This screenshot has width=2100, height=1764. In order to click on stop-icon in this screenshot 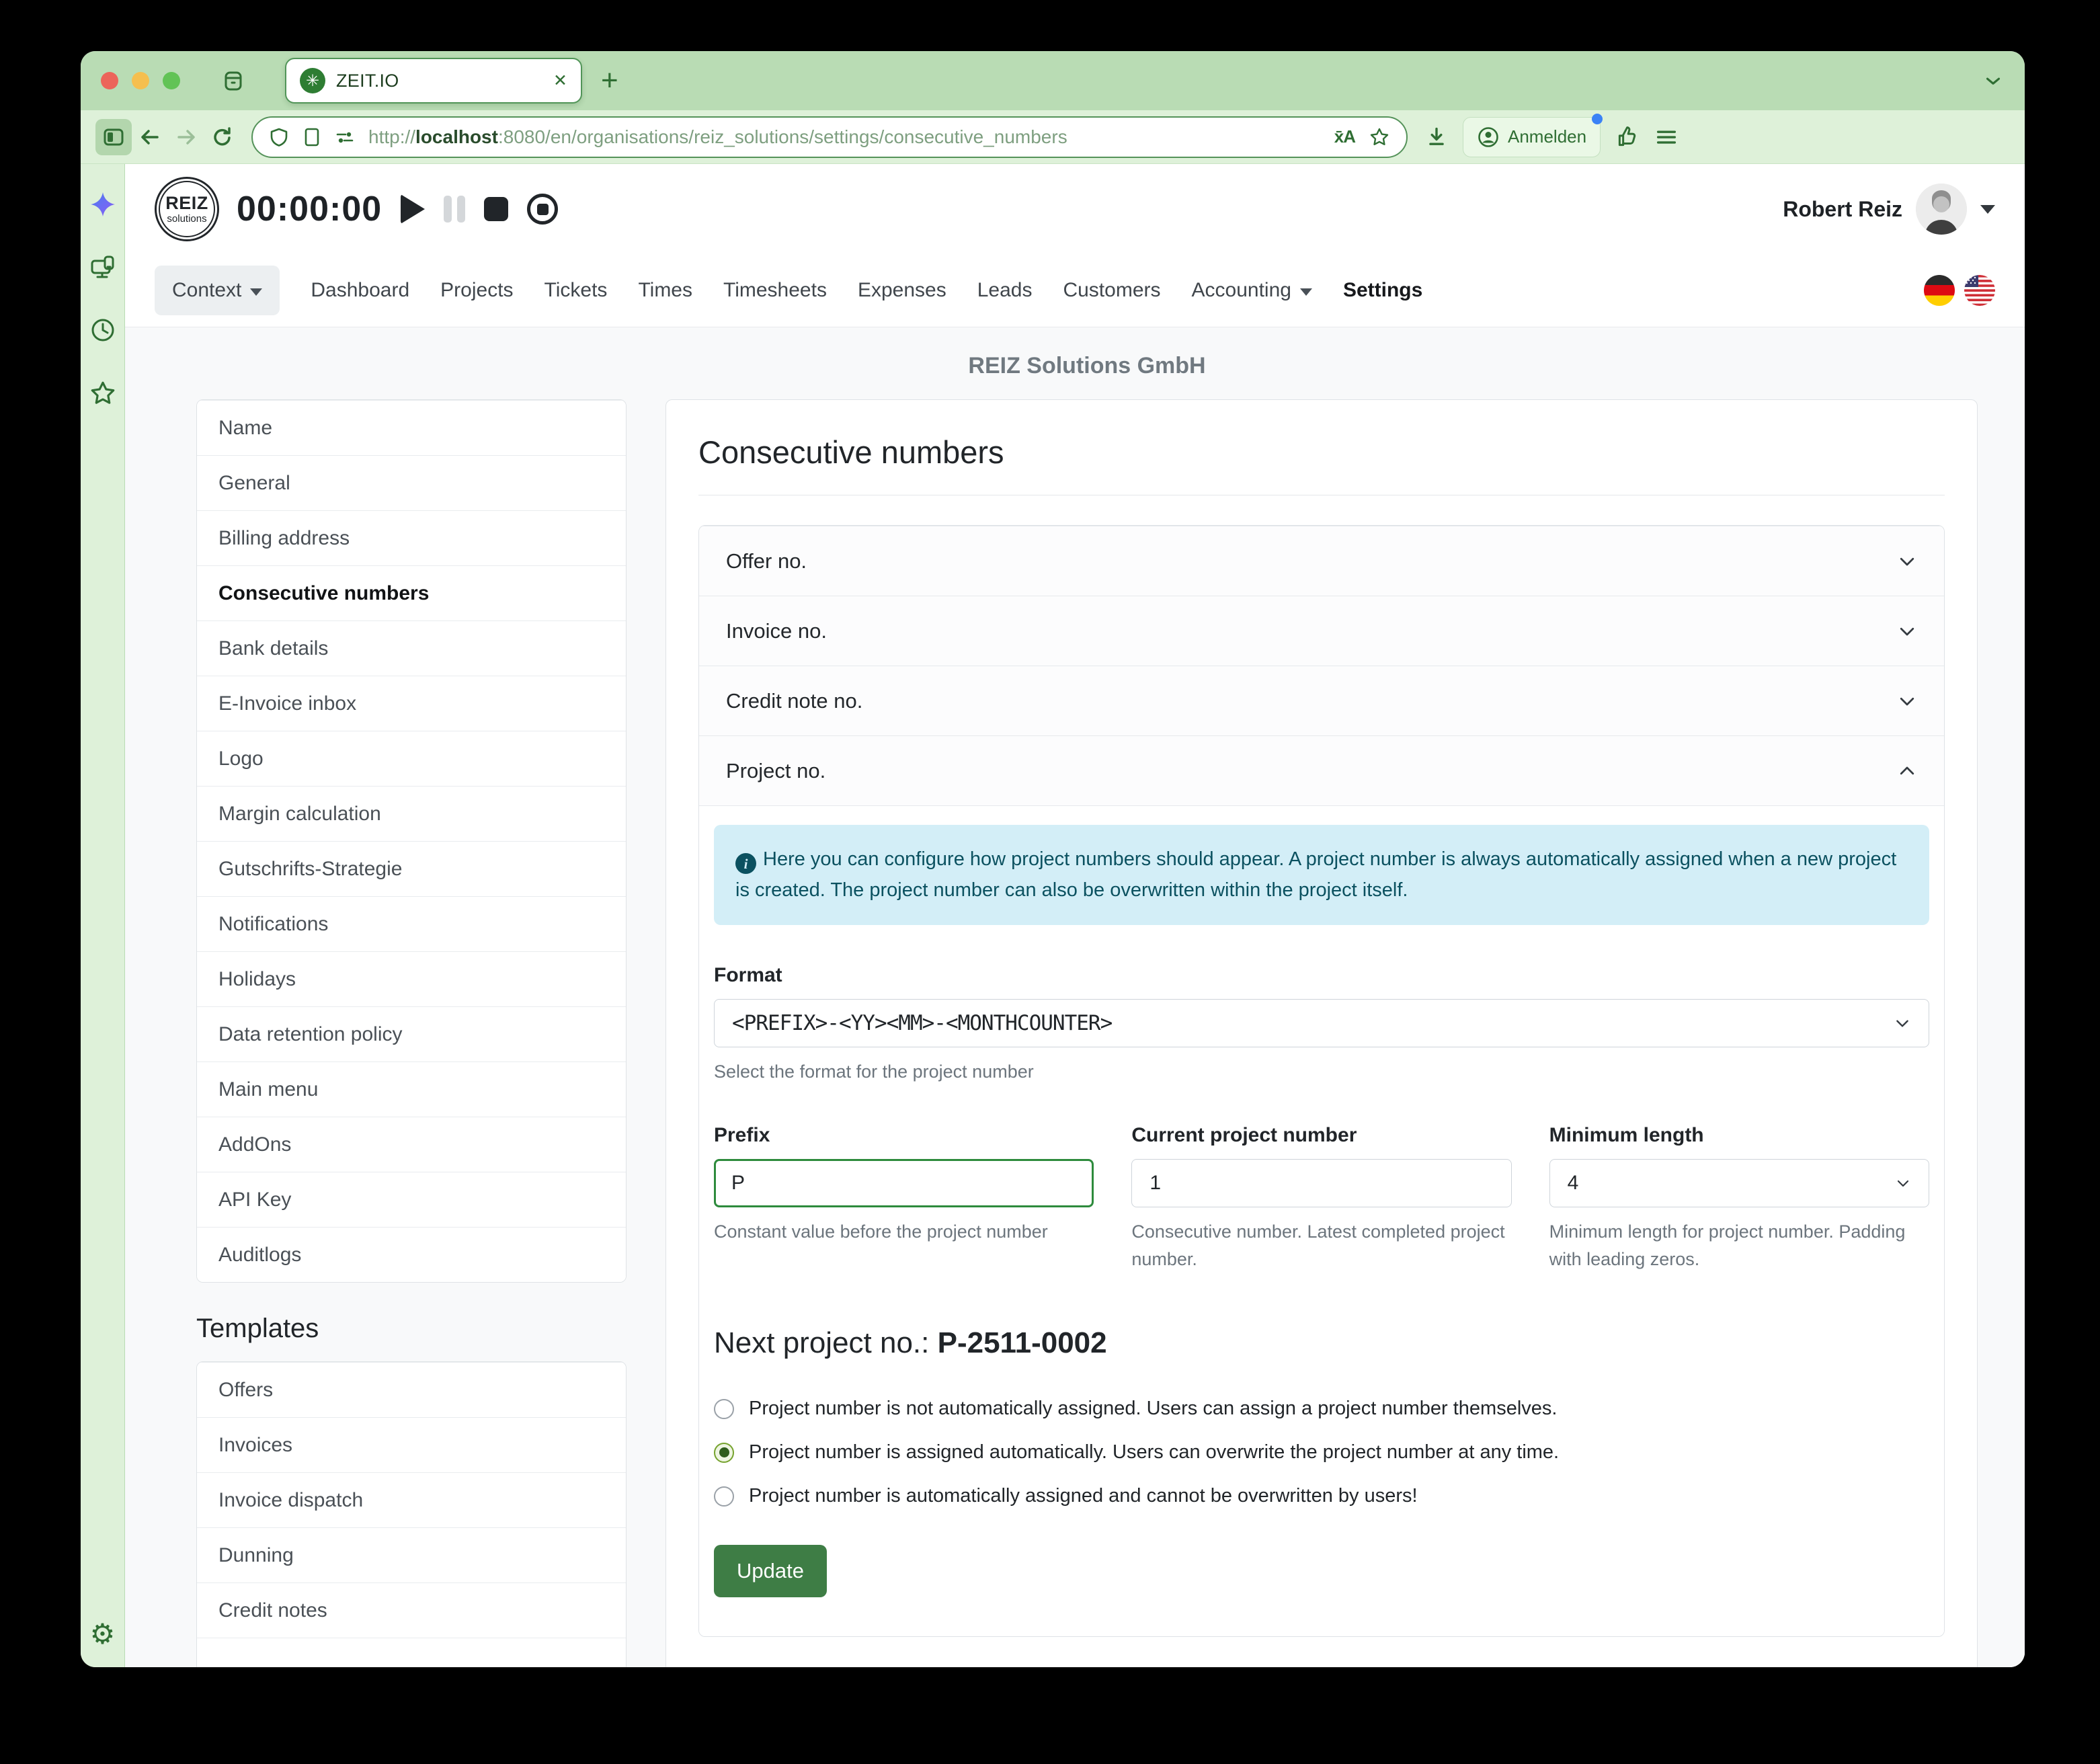, I will do `click(496, 209)`.